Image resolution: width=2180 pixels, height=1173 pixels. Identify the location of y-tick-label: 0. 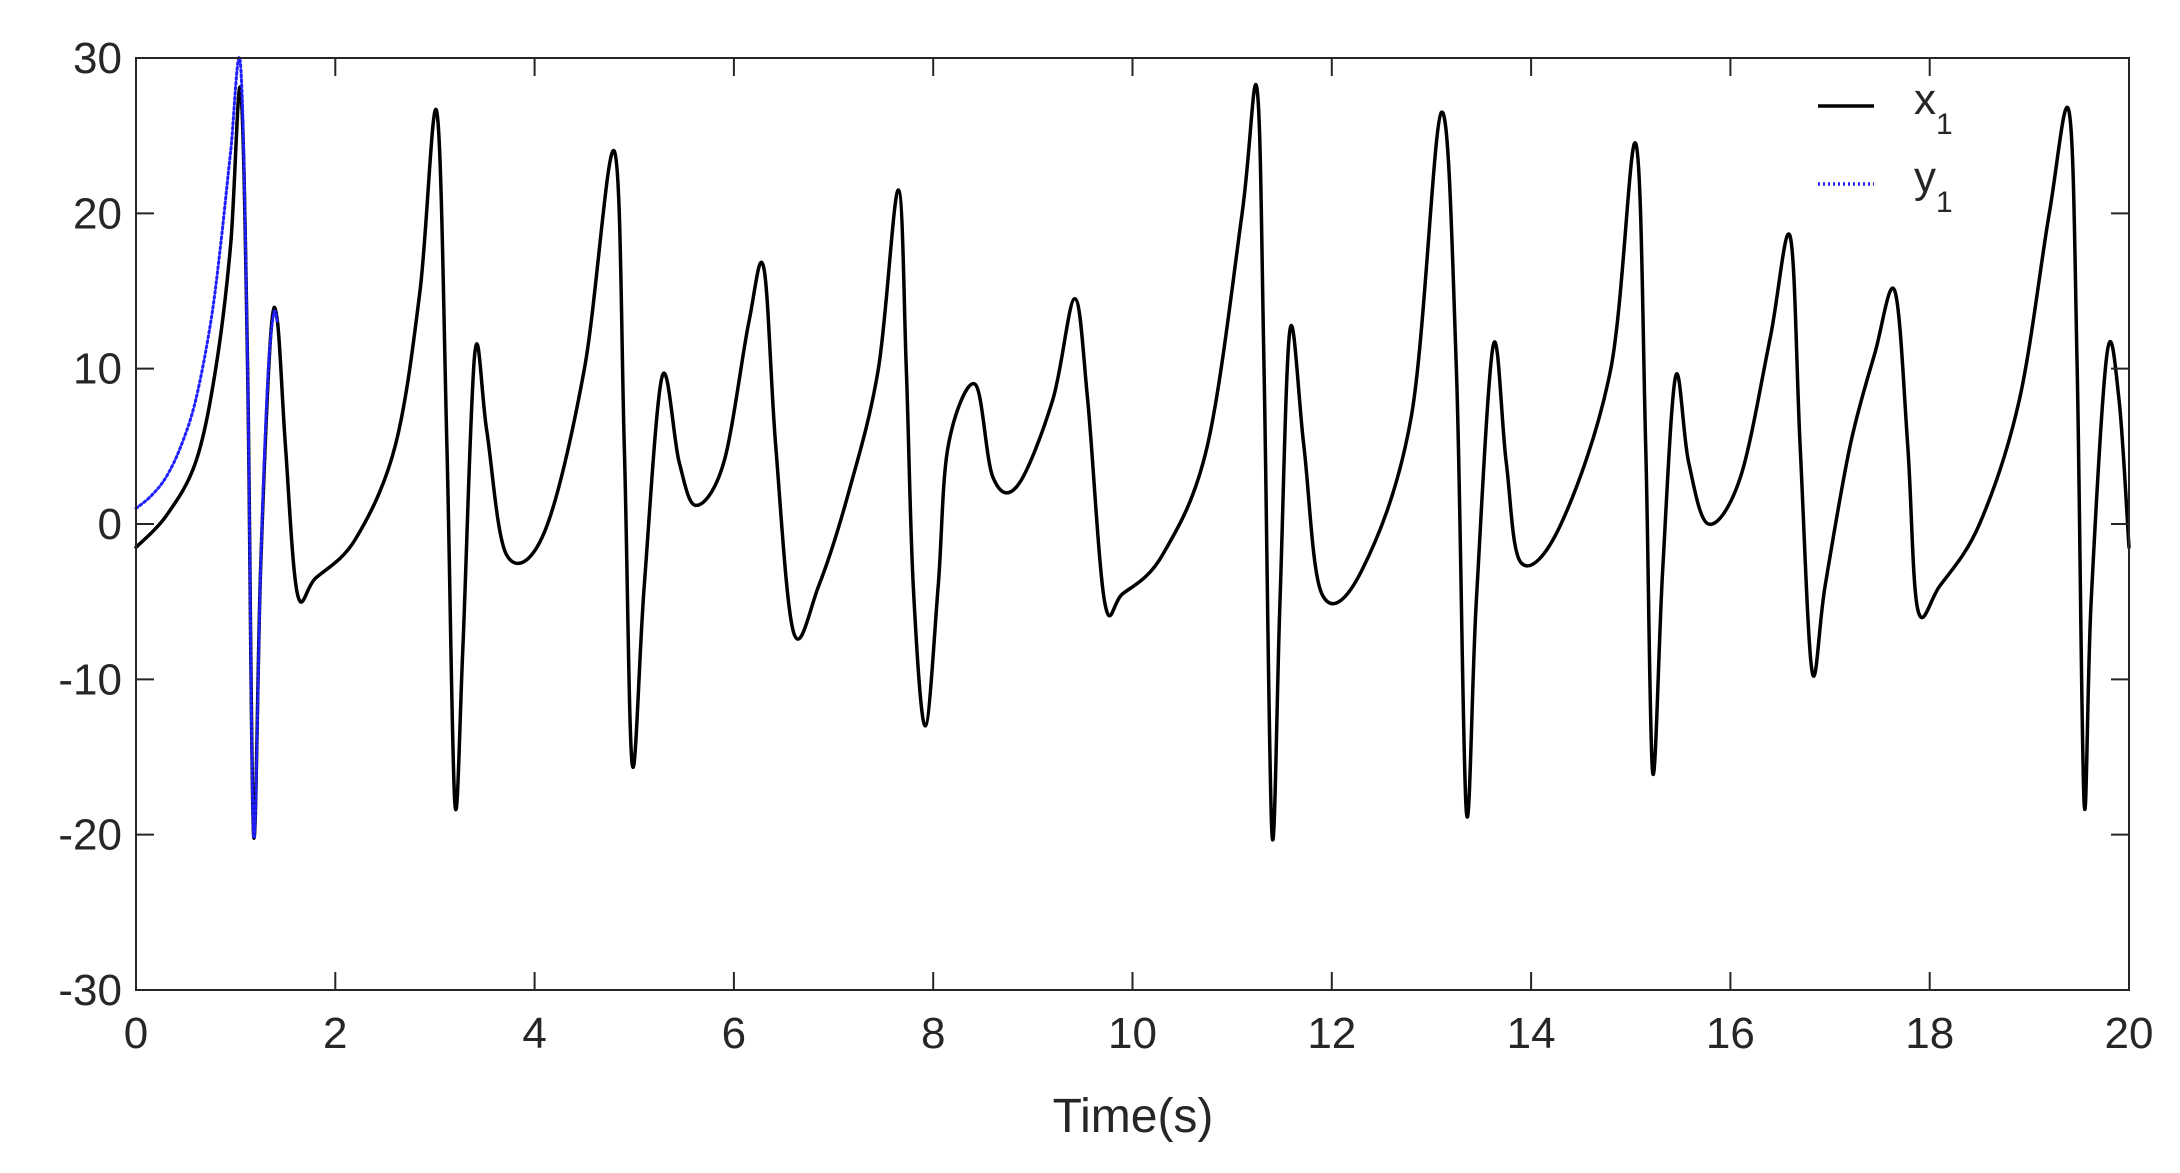
(110, 524).